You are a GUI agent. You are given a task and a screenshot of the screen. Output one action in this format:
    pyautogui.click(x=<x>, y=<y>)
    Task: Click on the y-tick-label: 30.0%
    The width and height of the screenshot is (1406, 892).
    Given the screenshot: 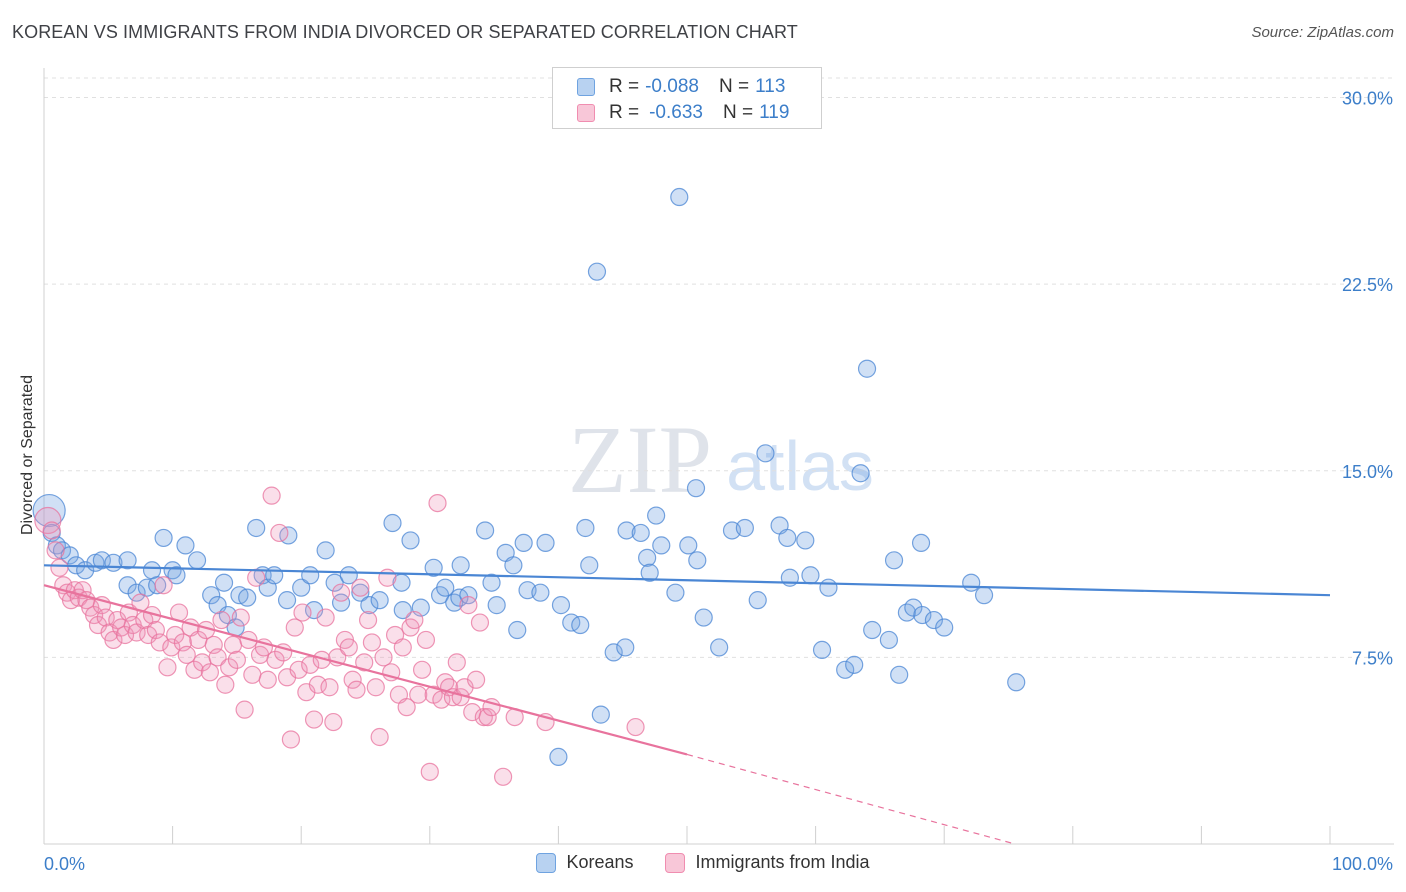 What is the action you would take?
    pyautogui.click(x=1367, y=99)
    